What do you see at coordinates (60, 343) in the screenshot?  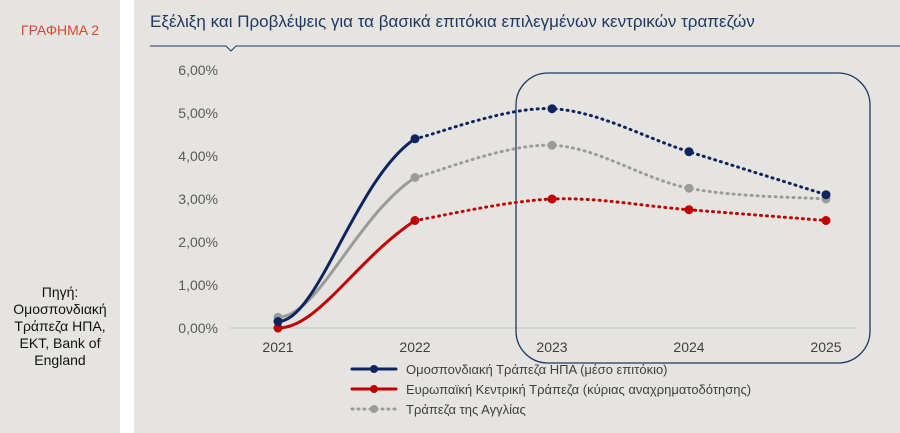 I see `source-line: ΕΚΤ, Bank of` at bounding box center [60, 343].